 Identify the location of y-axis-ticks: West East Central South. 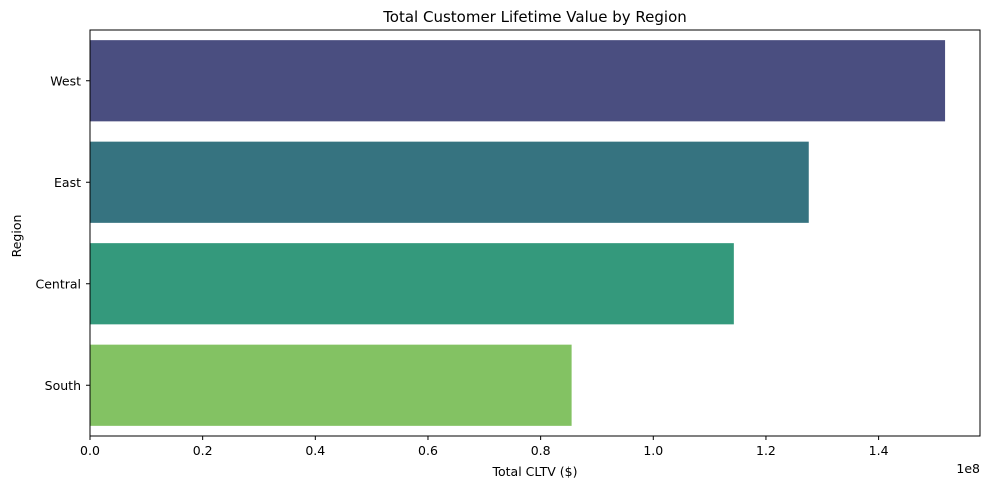
(62, 233).